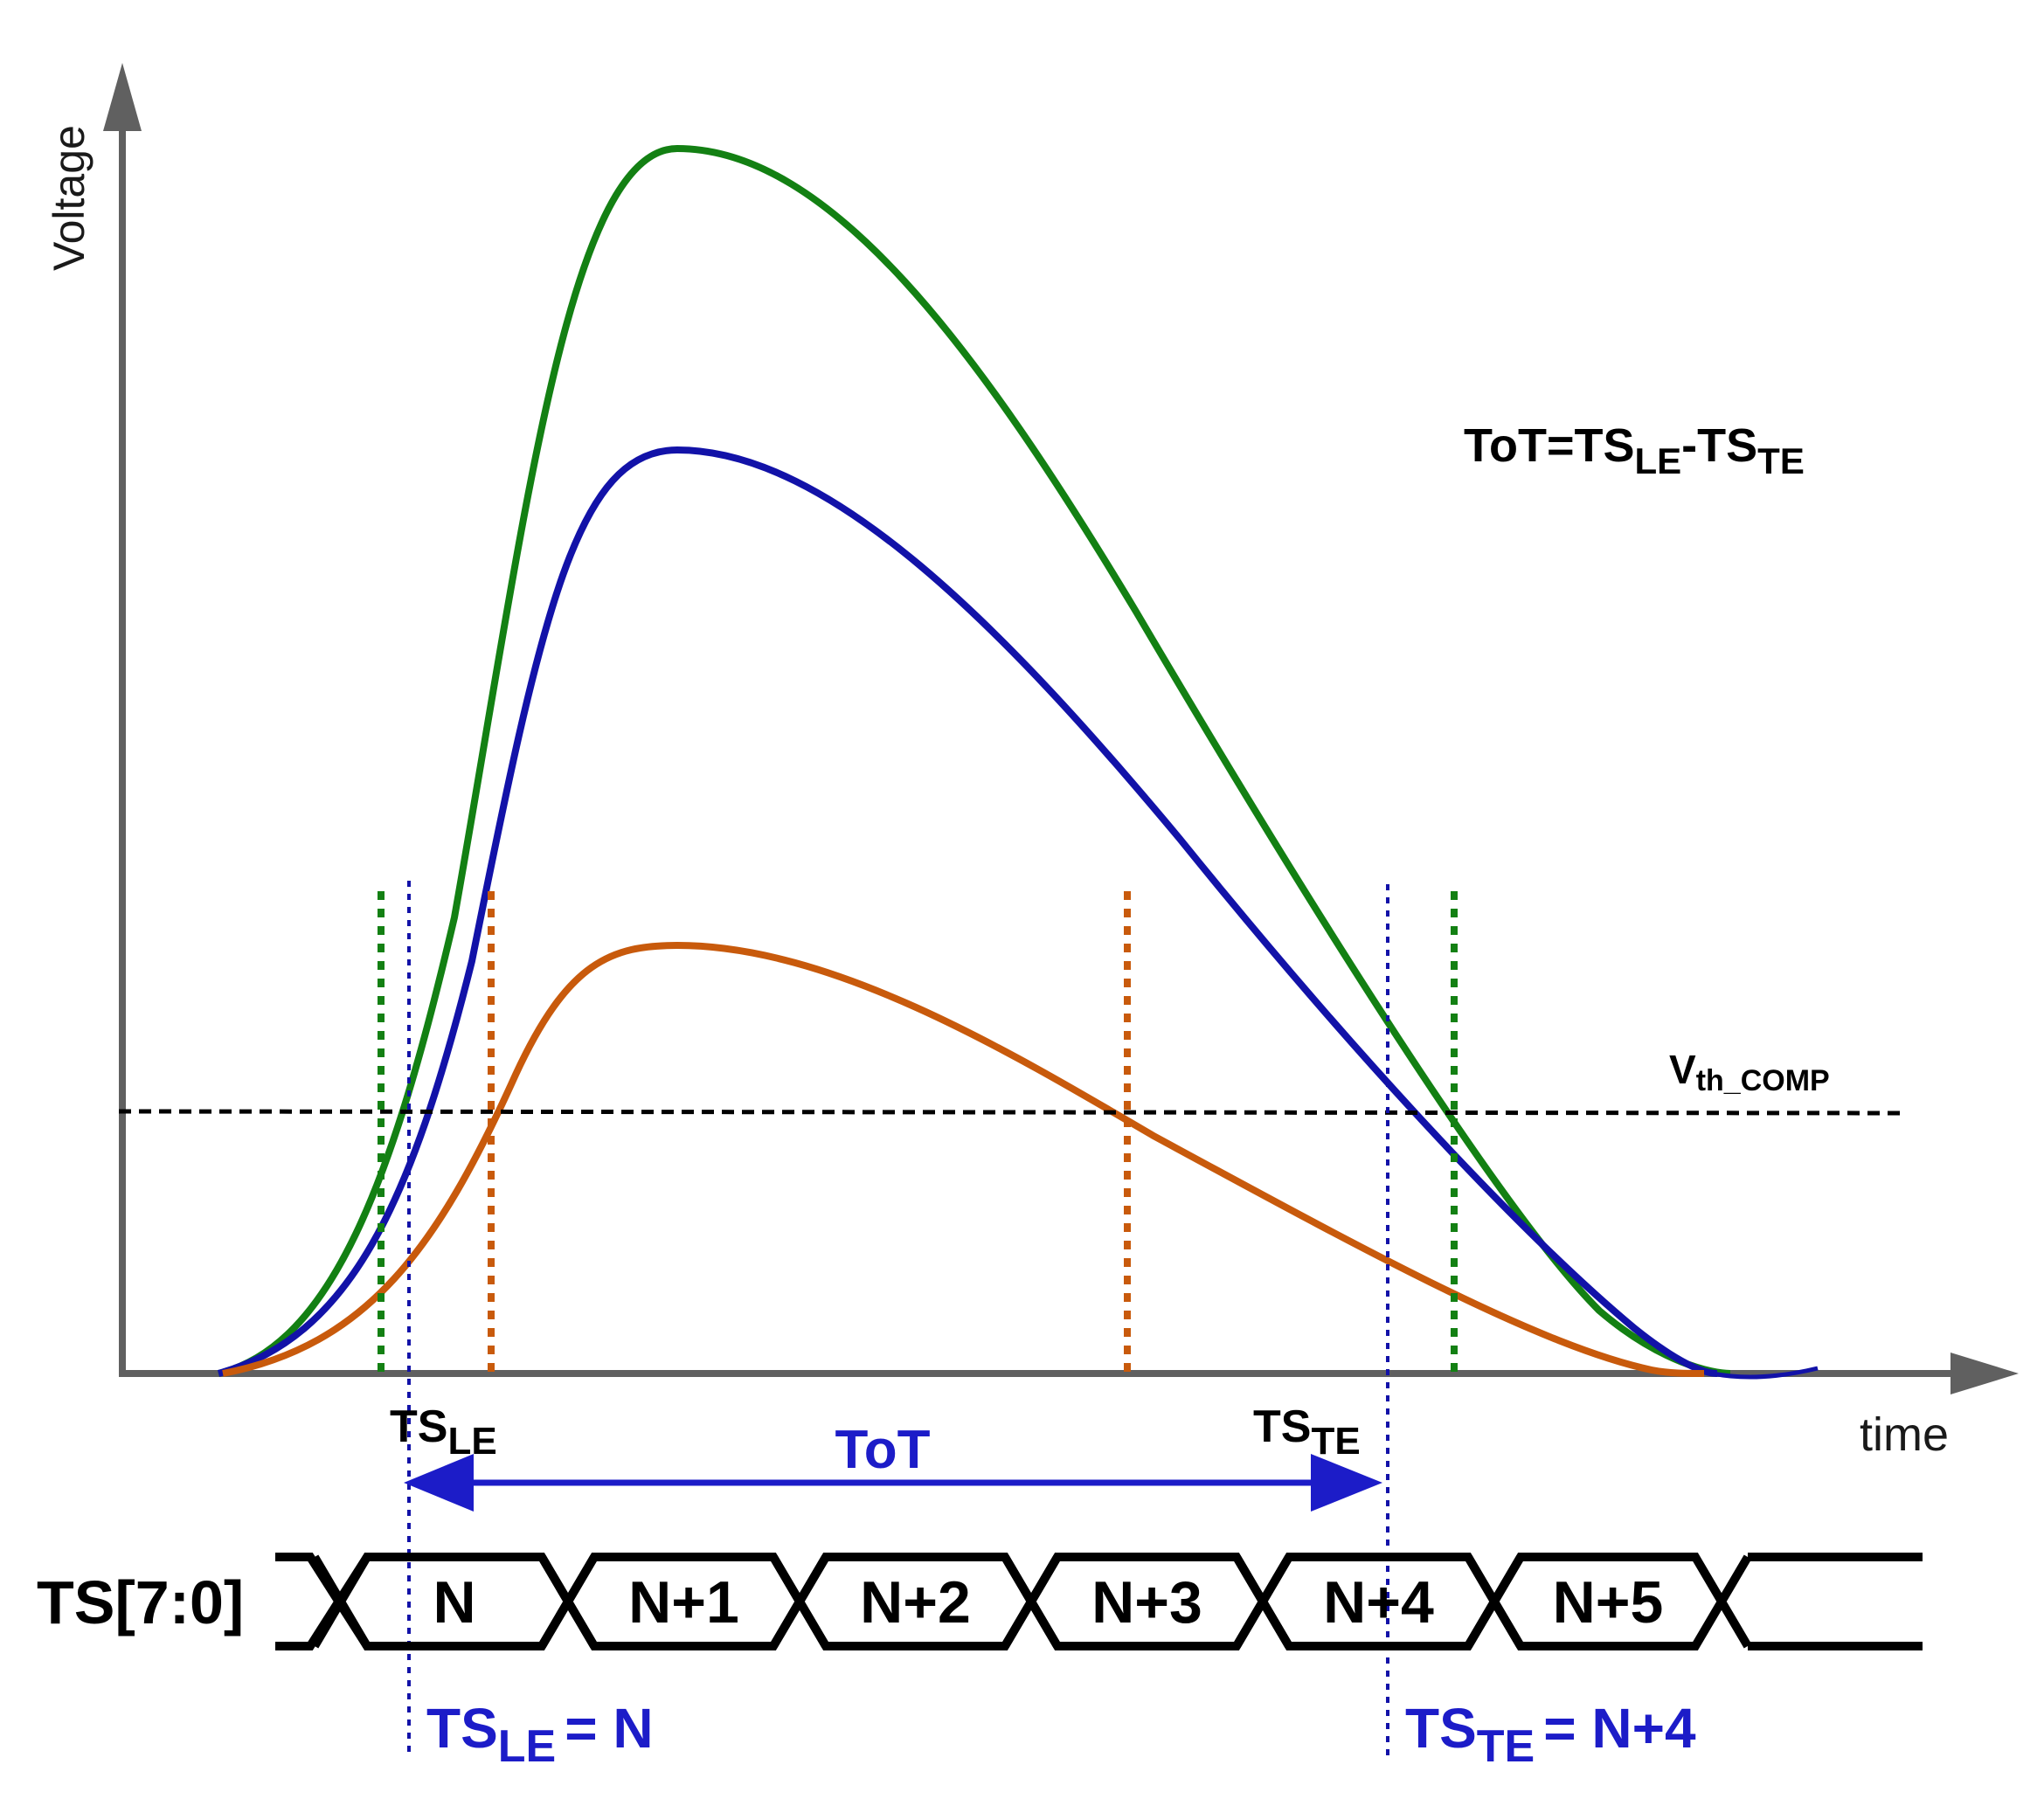  I want to click on bus-value-label: N, so click(454, 1602).